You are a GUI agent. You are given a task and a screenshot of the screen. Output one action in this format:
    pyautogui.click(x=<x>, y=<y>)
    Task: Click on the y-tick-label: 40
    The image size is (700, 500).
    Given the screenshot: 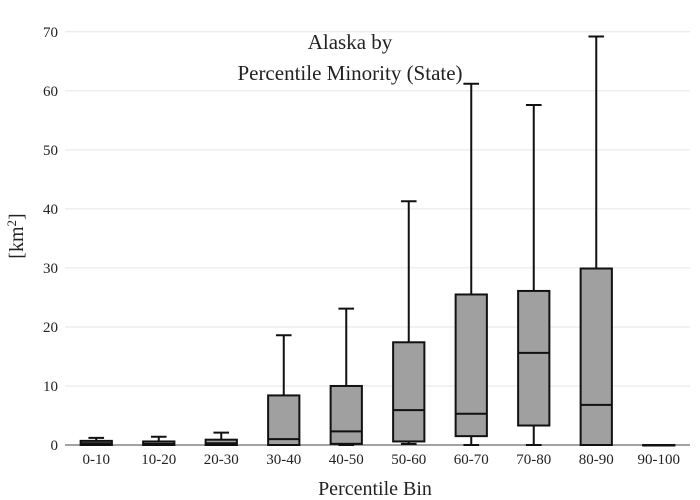 What is the action you would take?
    pyautogui.click(x=50, y=210)
    